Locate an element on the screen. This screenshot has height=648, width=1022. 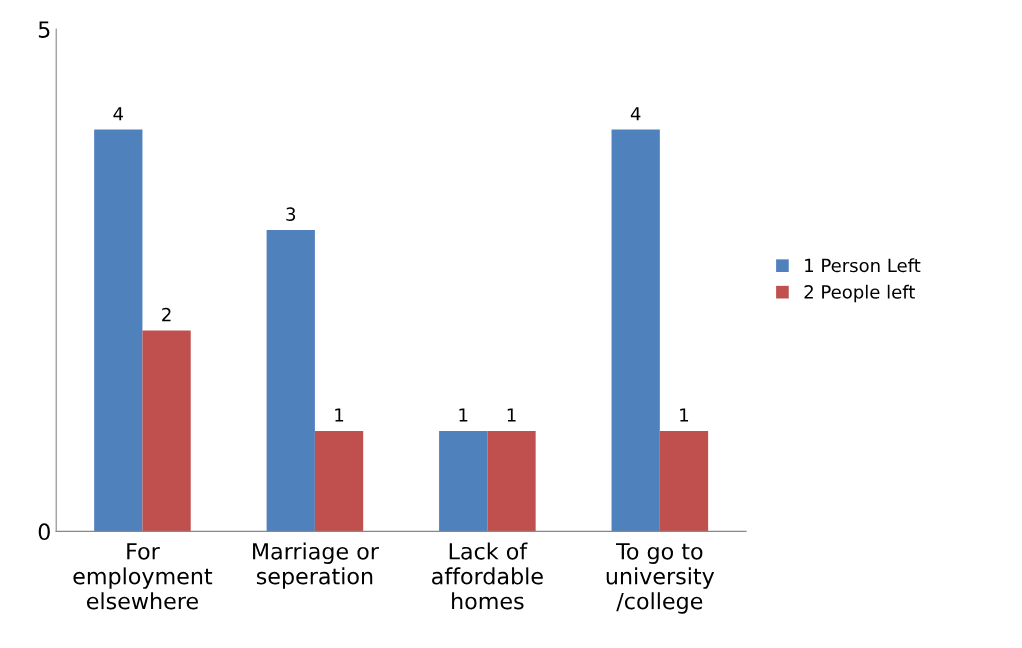
y-tick-label: 5 is located at coordinates (44, 29).